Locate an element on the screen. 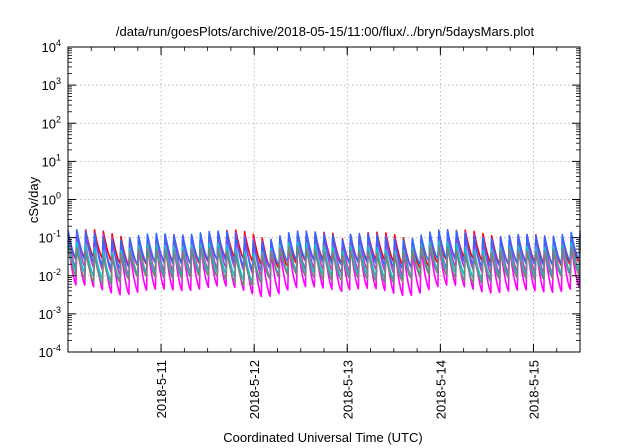  x-tick-label: 2018-5-14 is located at coordinates (440, 389).